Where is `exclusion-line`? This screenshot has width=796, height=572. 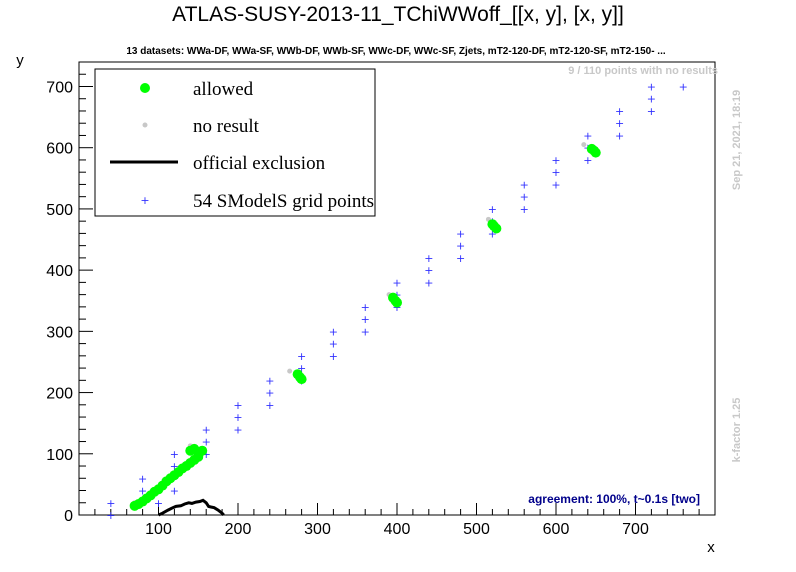 exclusion-line is located at coordinates (191, 507).